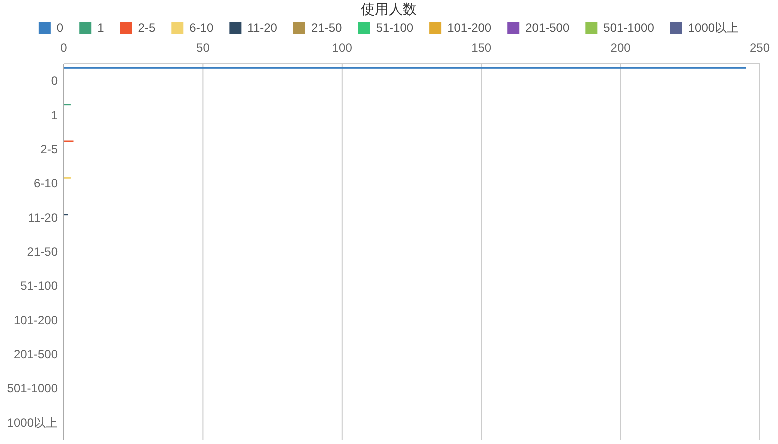  What do you see at coordinates (36, 320) in the screenshot?
I see `y-tick-label: 101-200` at bounding box center [36, 320].